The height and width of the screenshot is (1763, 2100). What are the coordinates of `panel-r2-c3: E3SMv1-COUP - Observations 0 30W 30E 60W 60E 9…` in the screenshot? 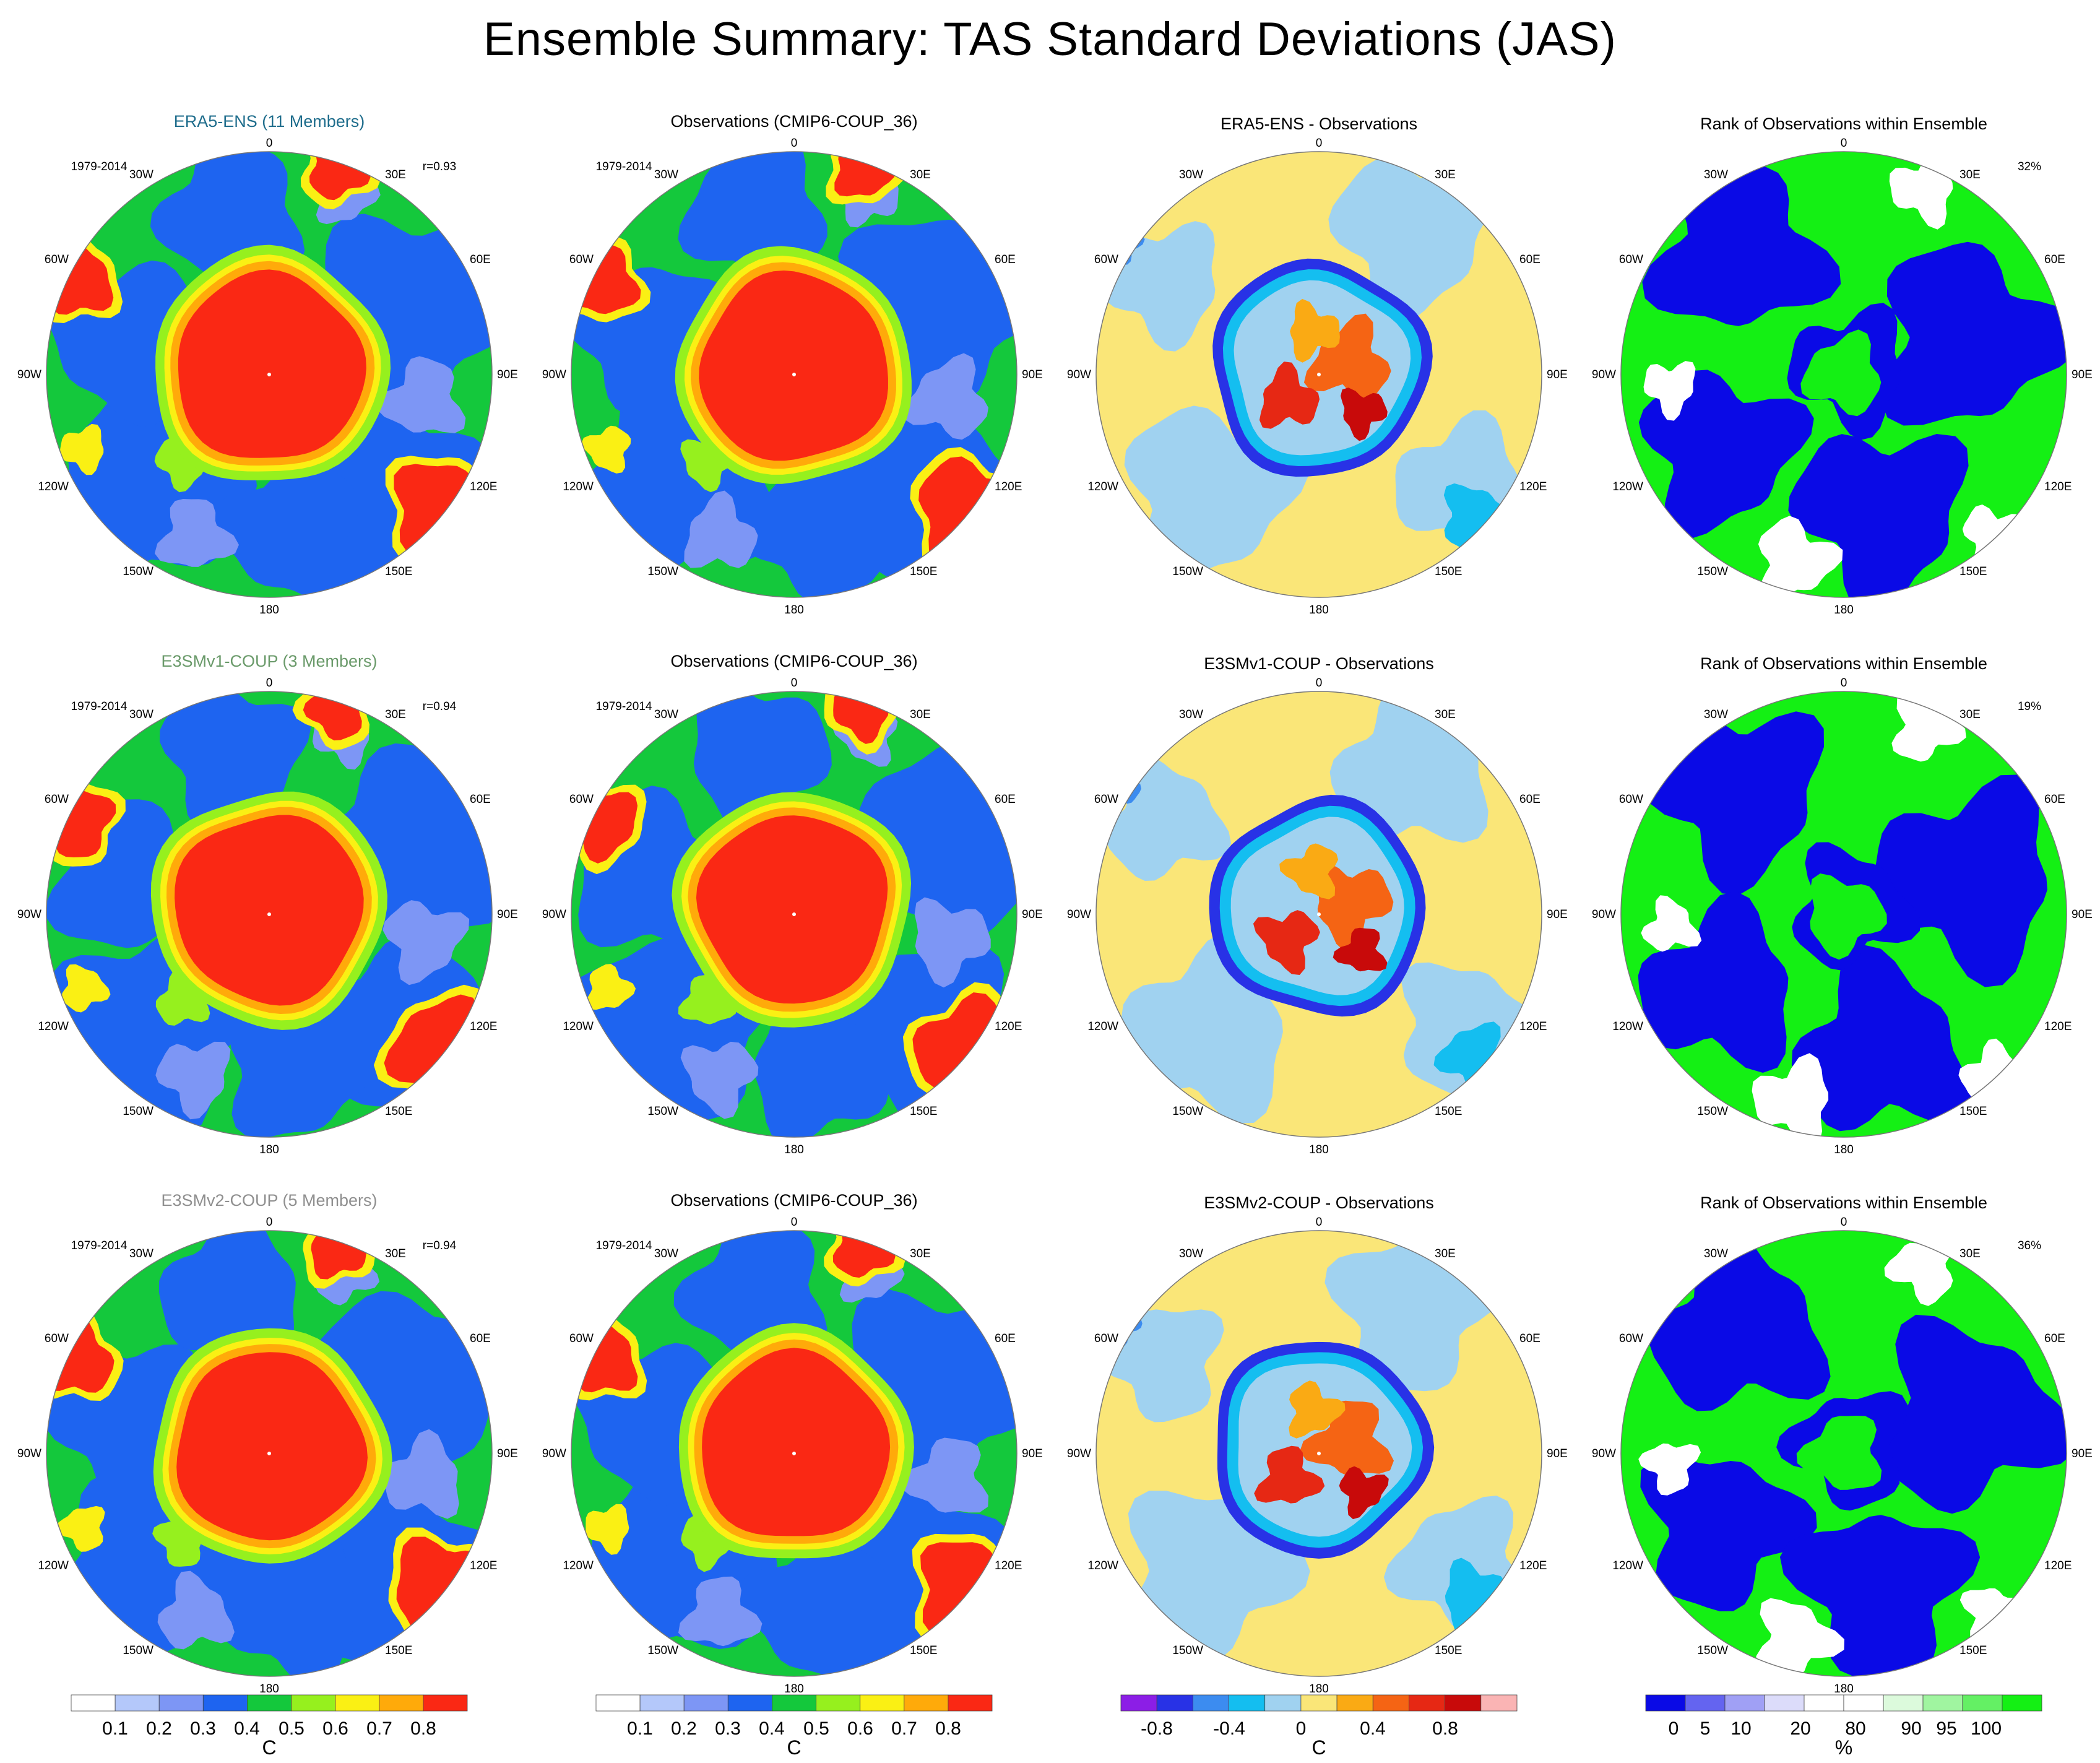 It's located at (1317, 905).